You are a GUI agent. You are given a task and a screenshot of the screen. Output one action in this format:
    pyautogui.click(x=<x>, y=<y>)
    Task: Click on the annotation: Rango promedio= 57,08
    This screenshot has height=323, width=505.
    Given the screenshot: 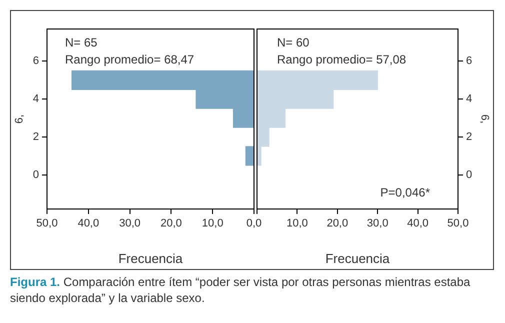 What is the action you would take?
    pyautogui.click(x=341, y=59)
    